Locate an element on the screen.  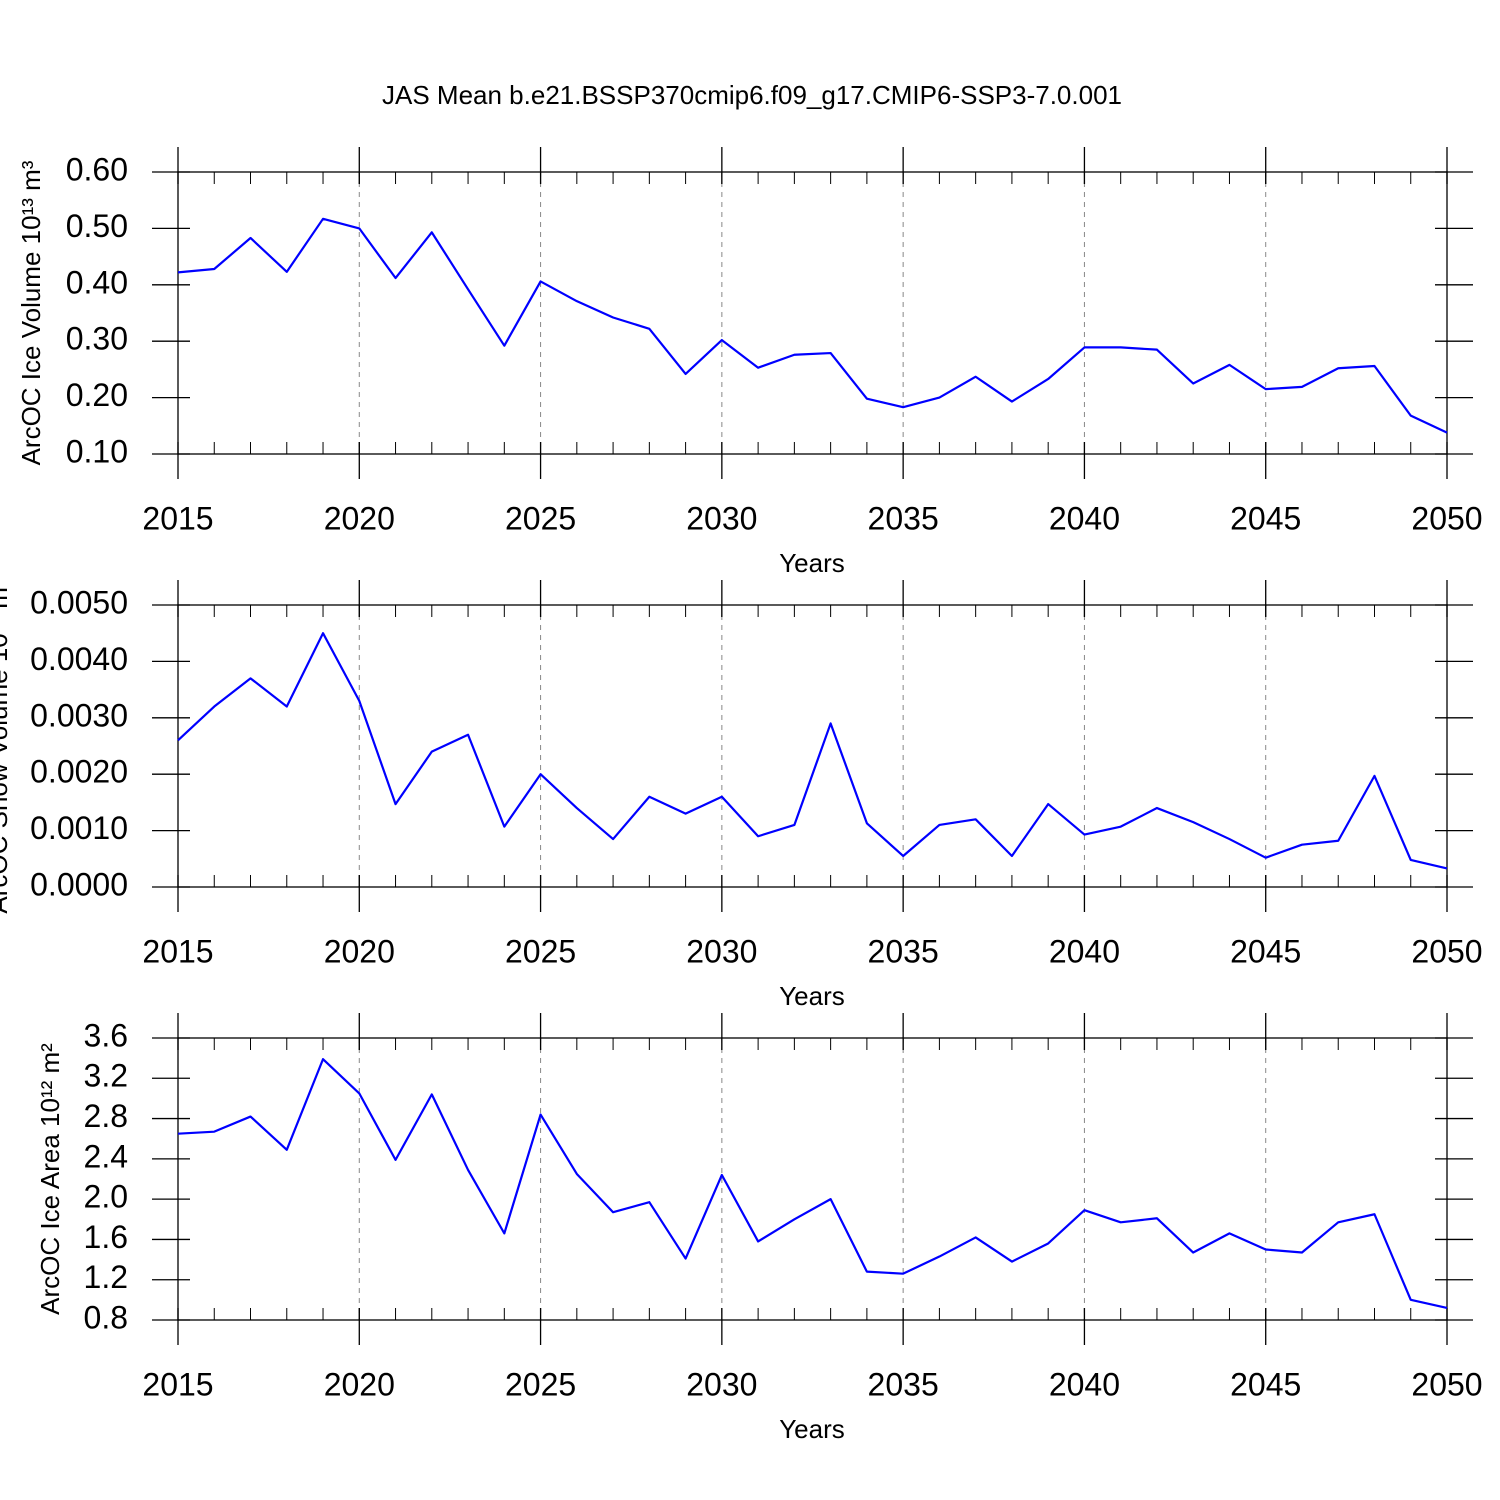
y-tick-label: 0.8 is located at coordinates (106, 1317).